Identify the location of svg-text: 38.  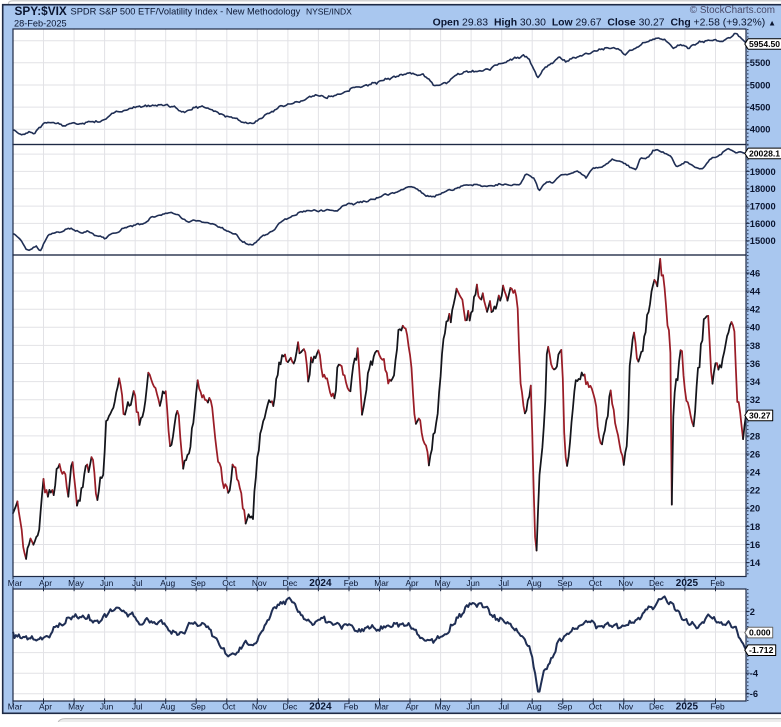
(755, 346).